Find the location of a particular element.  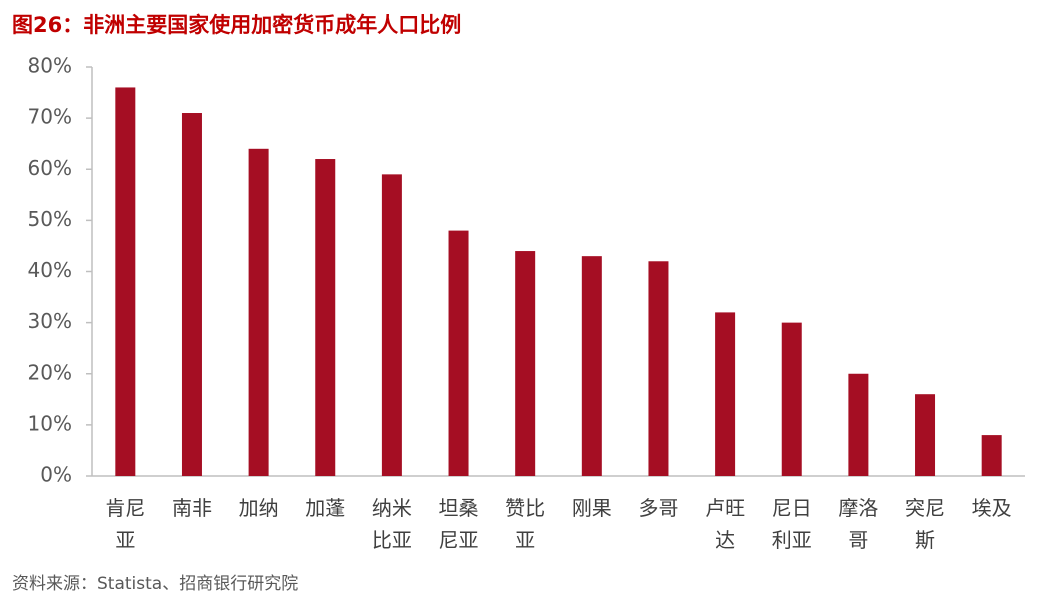

x-tick-label-line: 斯 is located at coordinates (925, 540).